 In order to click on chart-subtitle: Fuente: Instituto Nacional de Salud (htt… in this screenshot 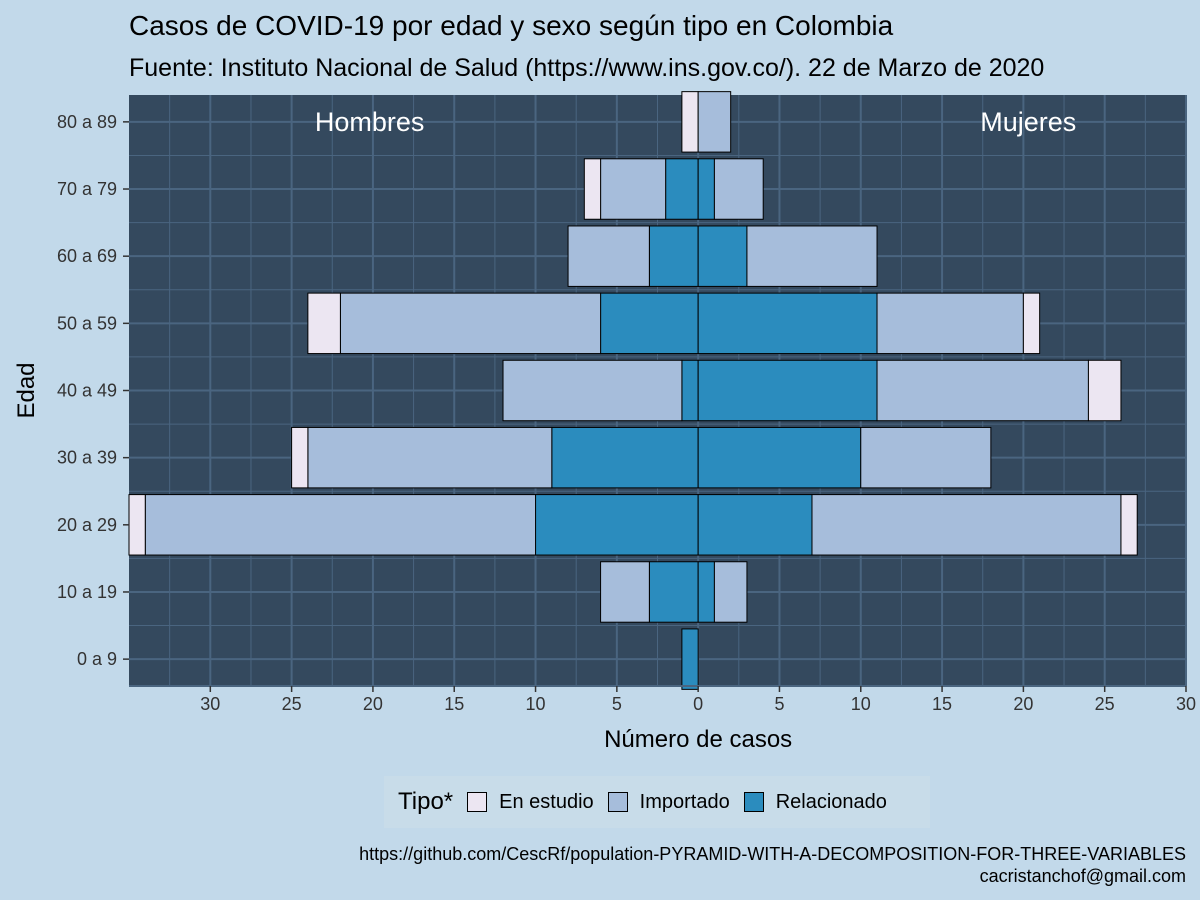, I will do `click(587, 68)`.